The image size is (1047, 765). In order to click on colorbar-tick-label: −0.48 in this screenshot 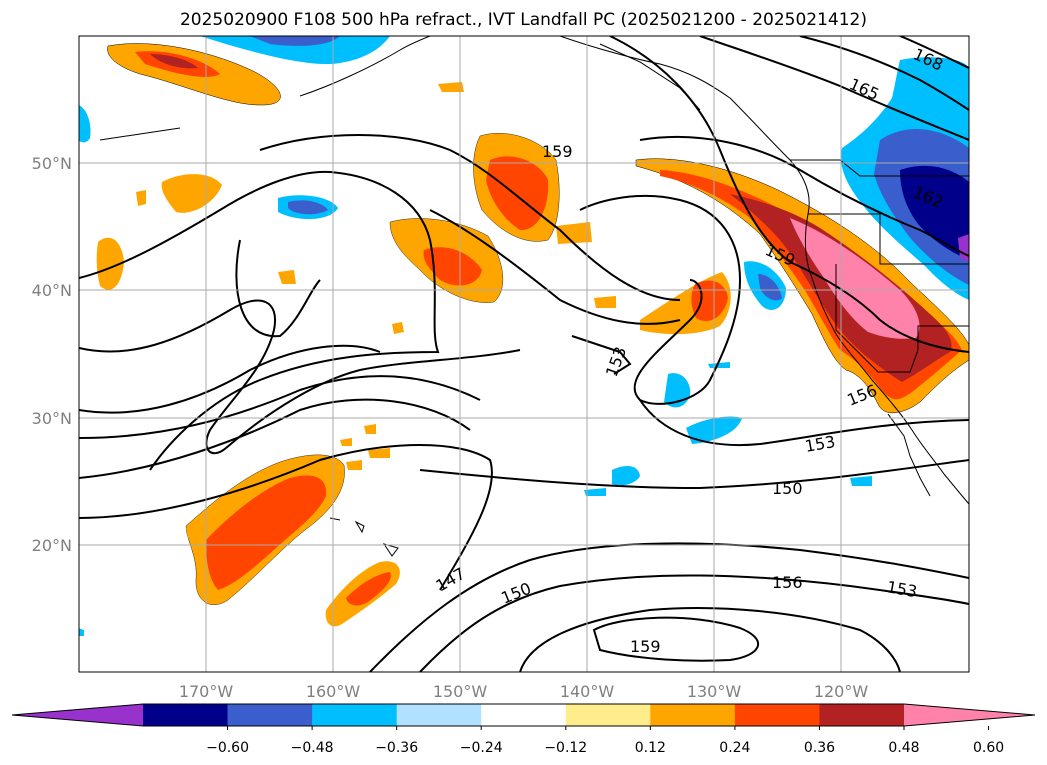, I will do `click(312, 748)`.